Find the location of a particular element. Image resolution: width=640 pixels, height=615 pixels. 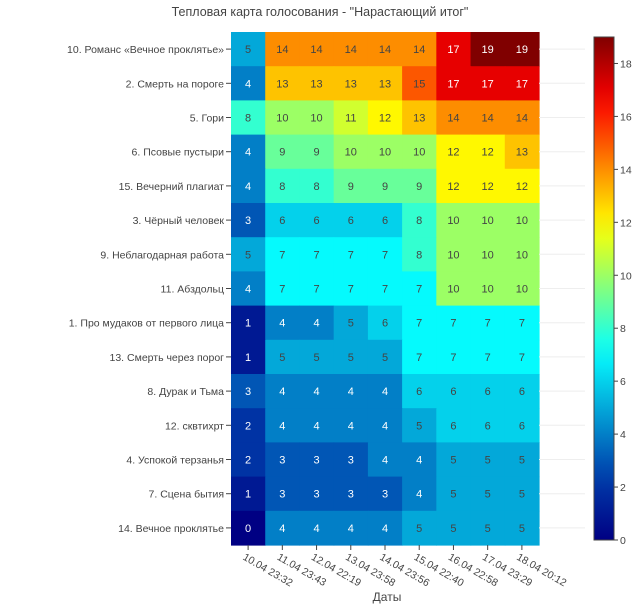

y-tick-label: 1. Про мудаков от первого лица is located at coordinates (146, 324).